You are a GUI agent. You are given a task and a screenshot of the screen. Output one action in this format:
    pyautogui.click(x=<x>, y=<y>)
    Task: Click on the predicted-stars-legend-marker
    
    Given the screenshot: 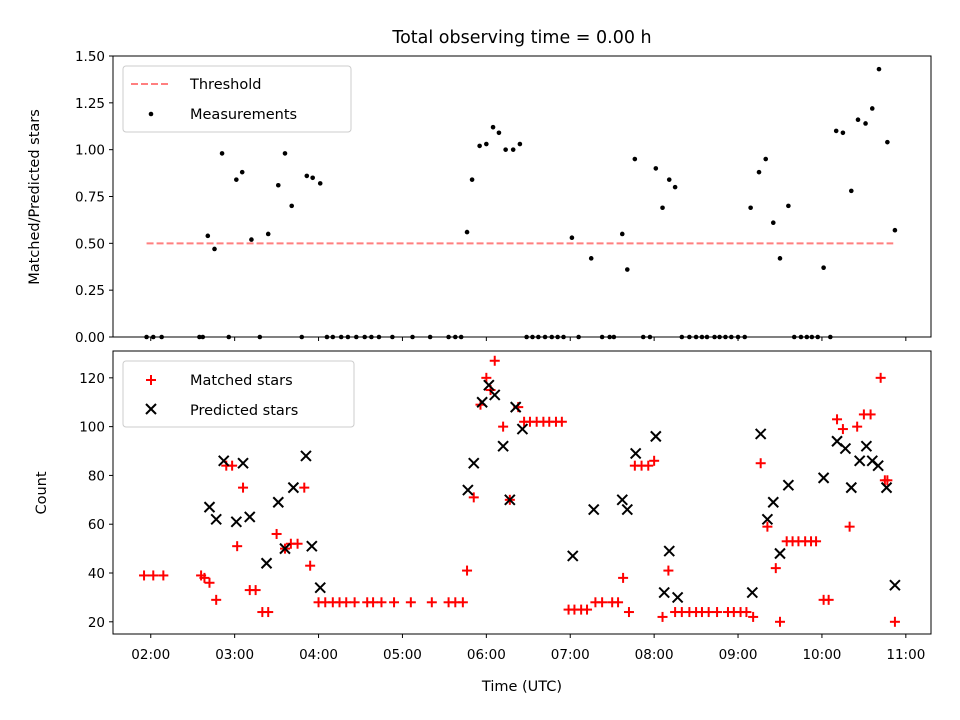 What is the action you would take?
    pyautogui.click(x=151, y=409)
    